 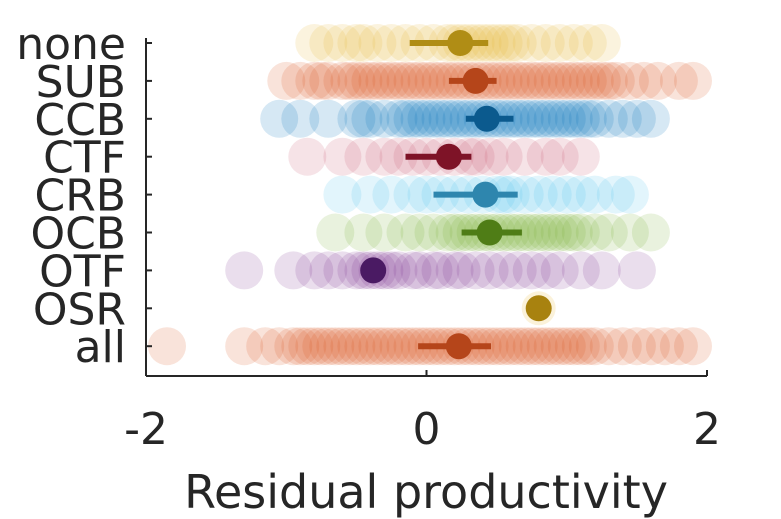 I want to click on x-tick-labels: -2 0 2, so click(x=422, y=429).